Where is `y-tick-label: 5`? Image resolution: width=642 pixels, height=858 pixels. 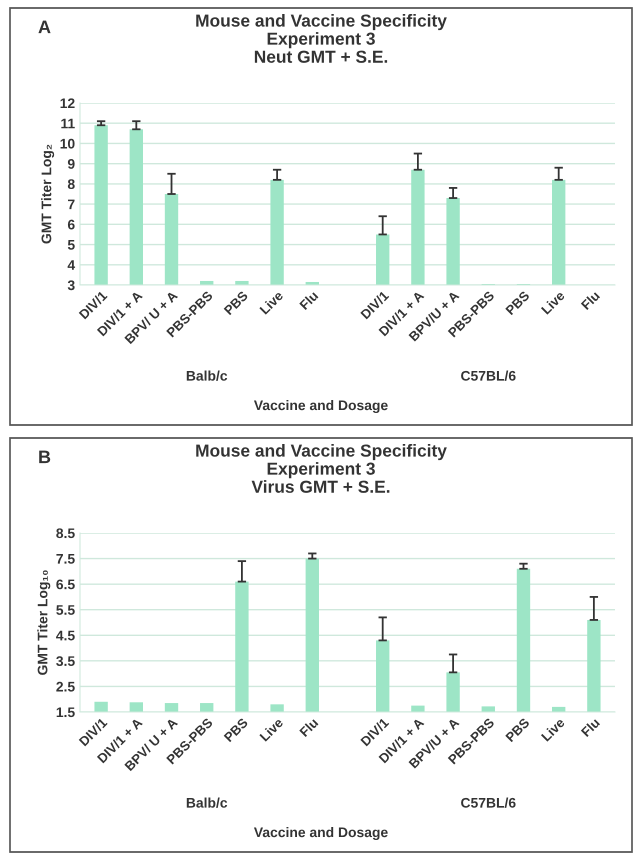
y-tick-label: 5 is located at coordinates (71, 245).